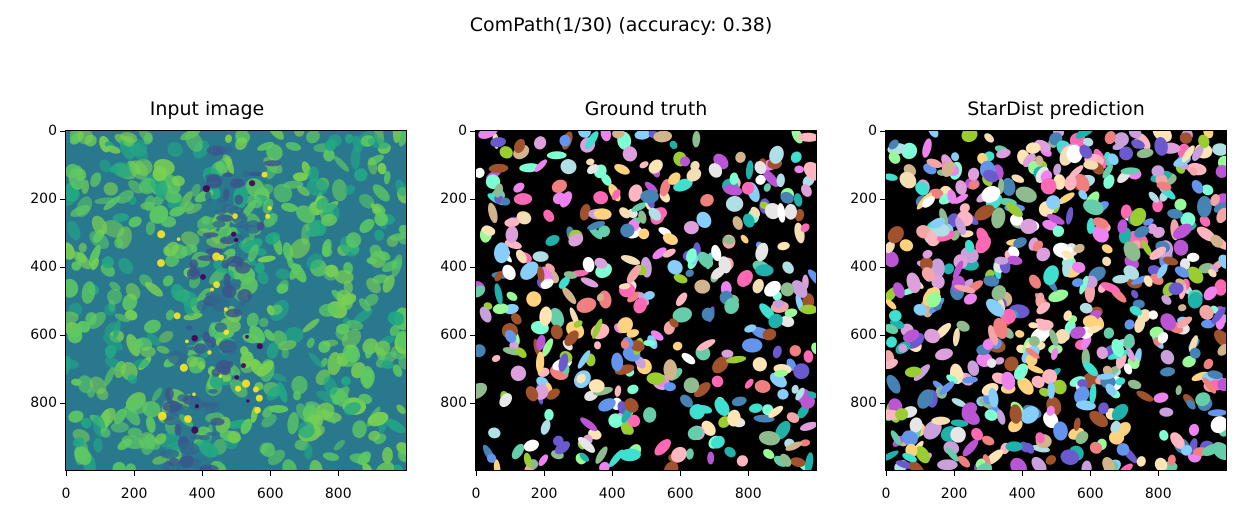  What do you see at coordinates (621, 25) in the screenshot?
I see `figure-title: ComPath(1/30) (accuracy: 0.38)` at bounding box center [621, 25].